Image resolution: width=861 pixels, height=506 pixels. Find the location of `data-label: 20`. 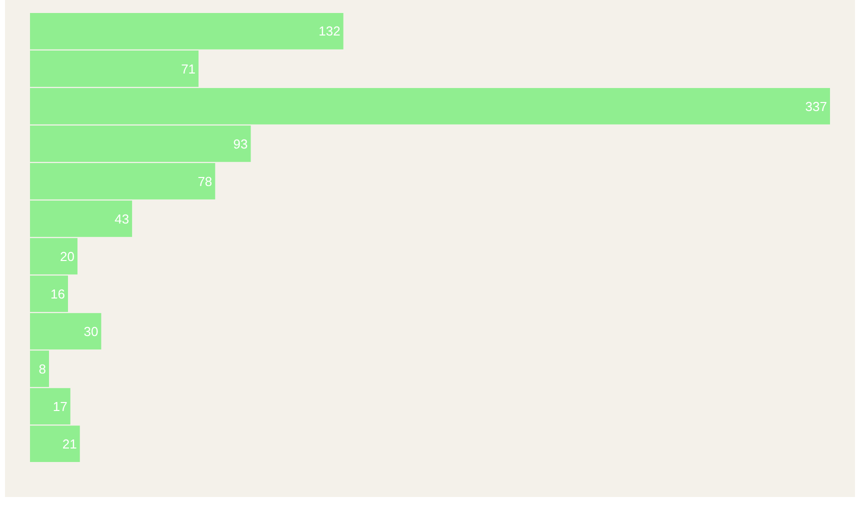

data-label: 20 is located at coordinates (67, 256).